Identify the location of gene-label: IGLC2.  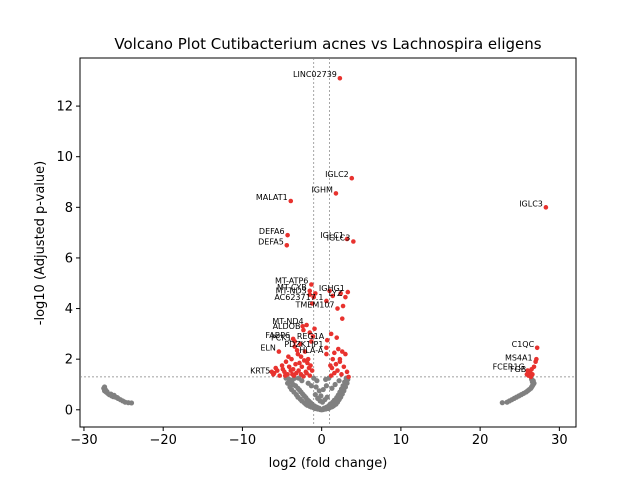
(337, 174).